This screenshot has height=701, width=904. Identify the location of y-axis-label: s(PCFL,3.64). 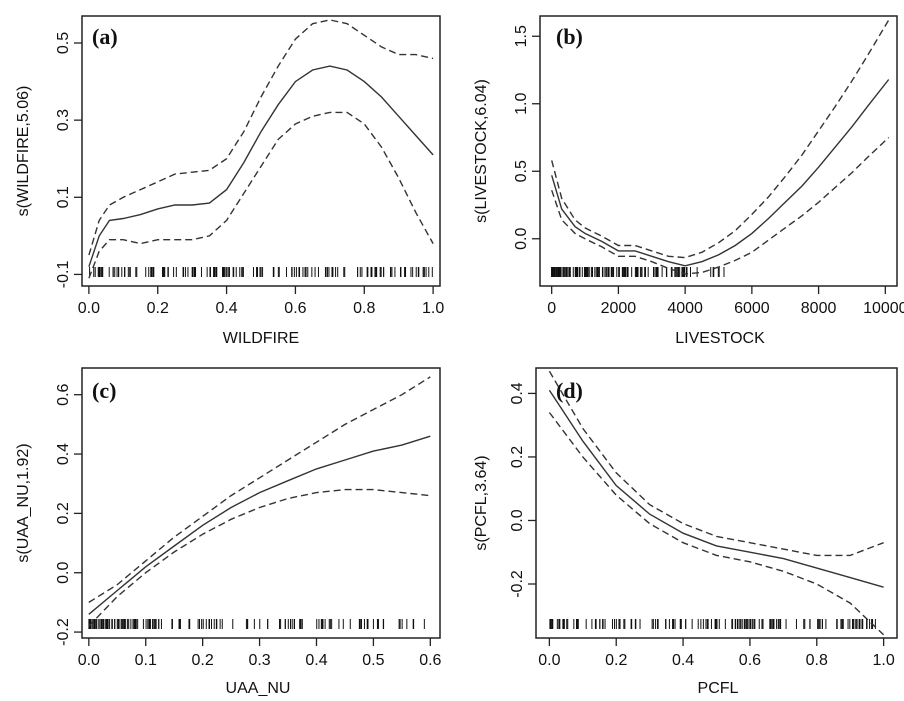
(481, 502).